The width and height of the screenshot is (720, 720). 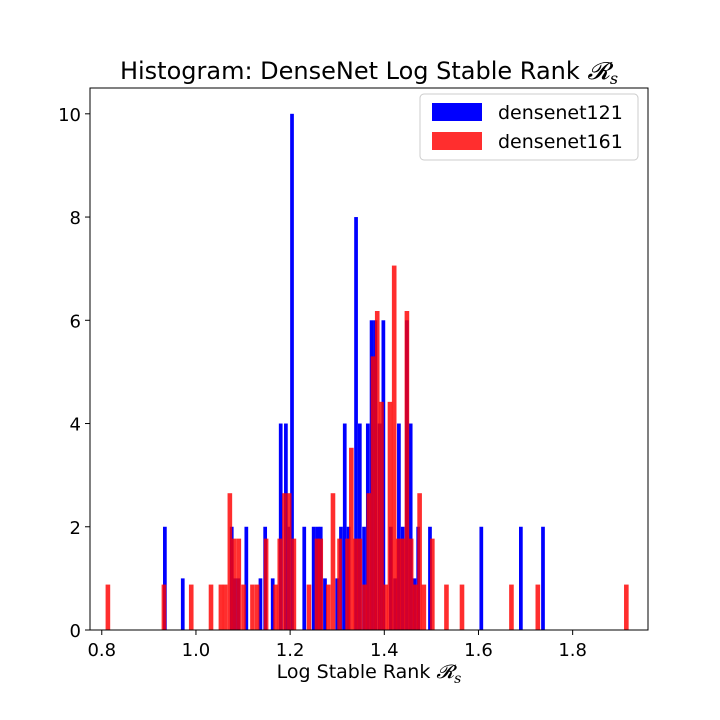 I want to click on legend-label-densenet161: densenet161, so click(x=560, y=142).